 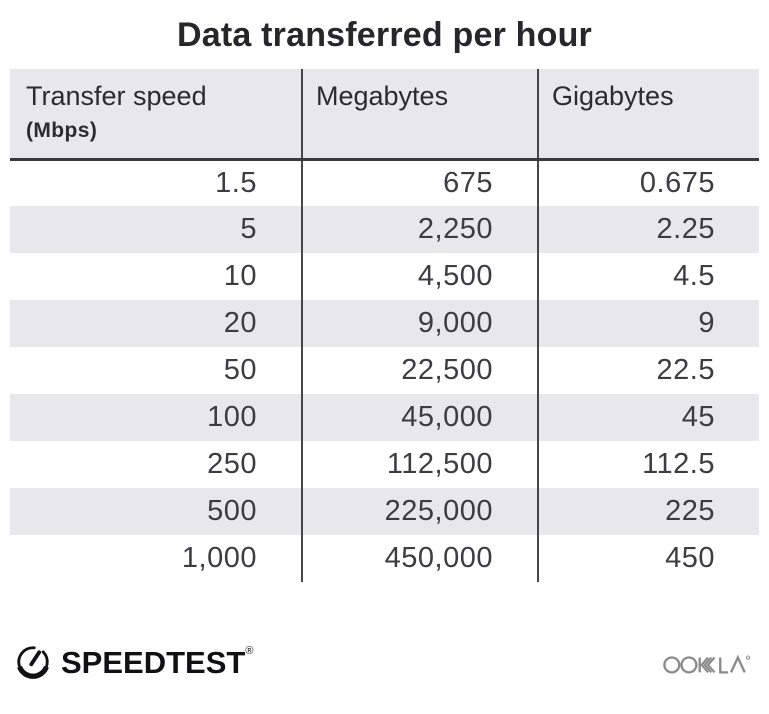 I want to click on speedtest-logo: SPEEDTEST®, so click(x=133, y=662).